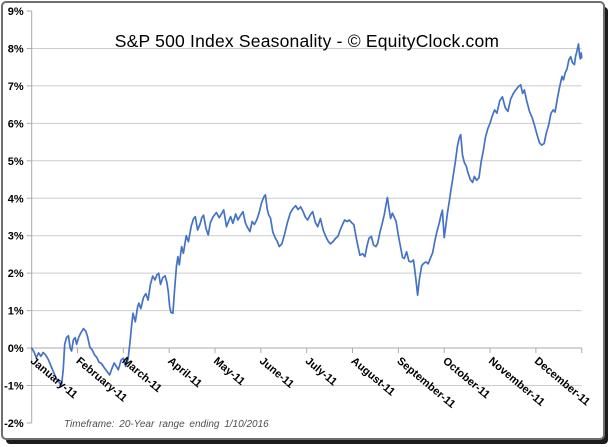 This screenshot has width=613, height=447. What do you see at coordinates (16, 237) in the screenshot?
I see `y-tick-label: 3%` at bounding box center [16, 237].